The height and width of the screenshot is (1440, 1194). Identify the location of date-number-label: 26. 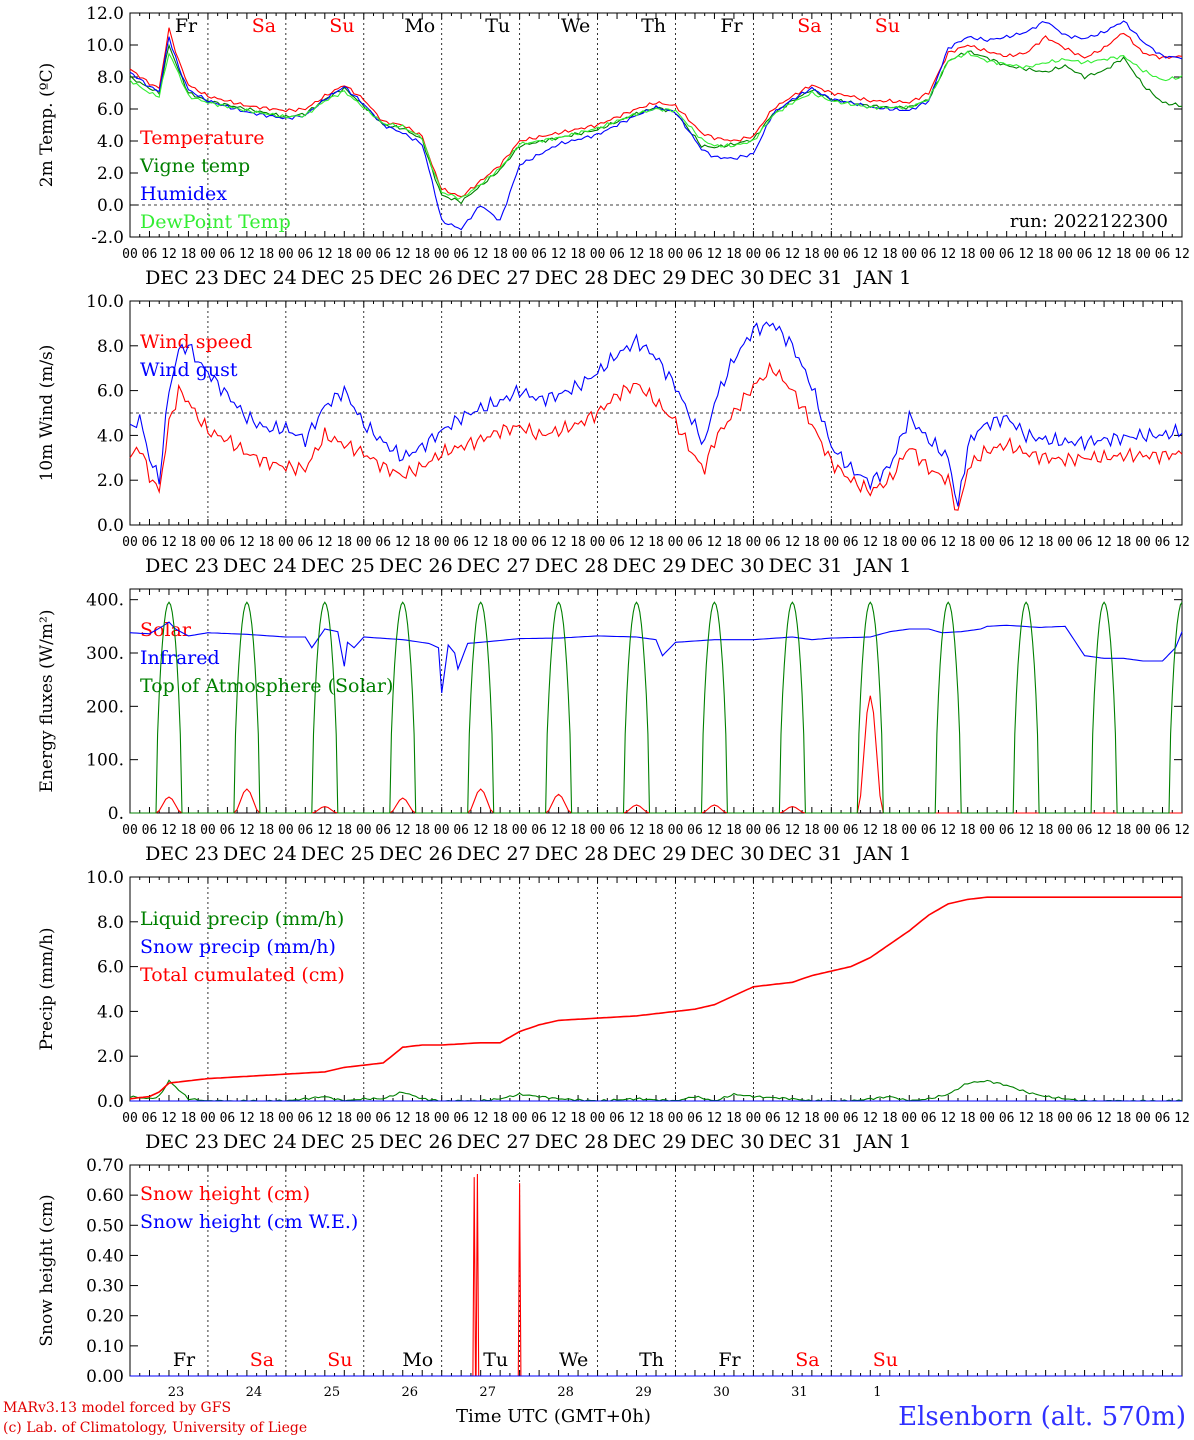
(410, 1392).